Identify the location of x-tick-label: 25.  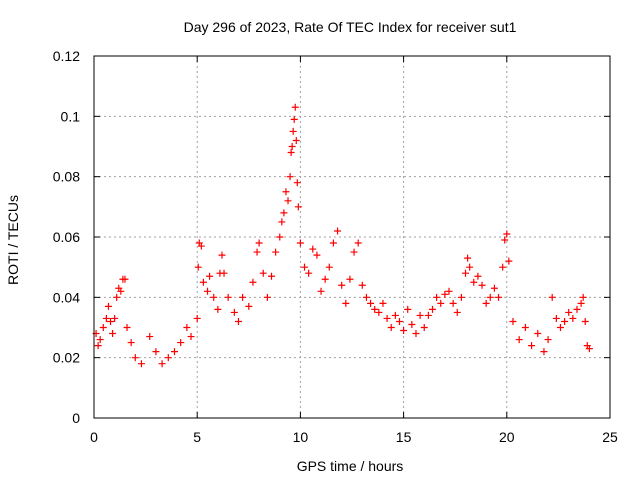
(610, 437).